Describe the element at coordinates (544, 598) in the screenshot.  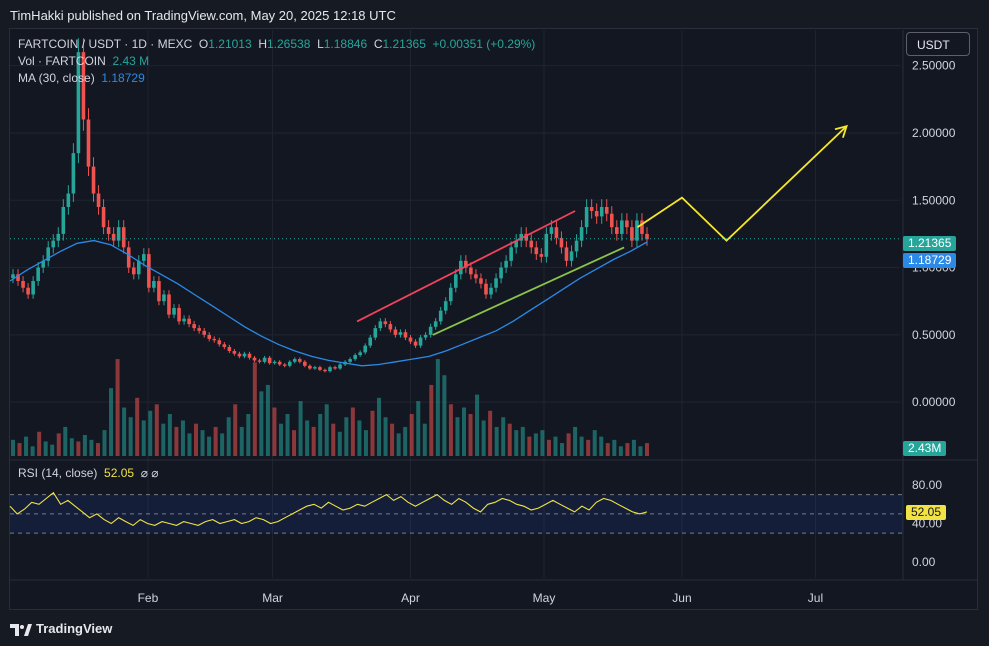
I see `time-axis-label: May` at that location.